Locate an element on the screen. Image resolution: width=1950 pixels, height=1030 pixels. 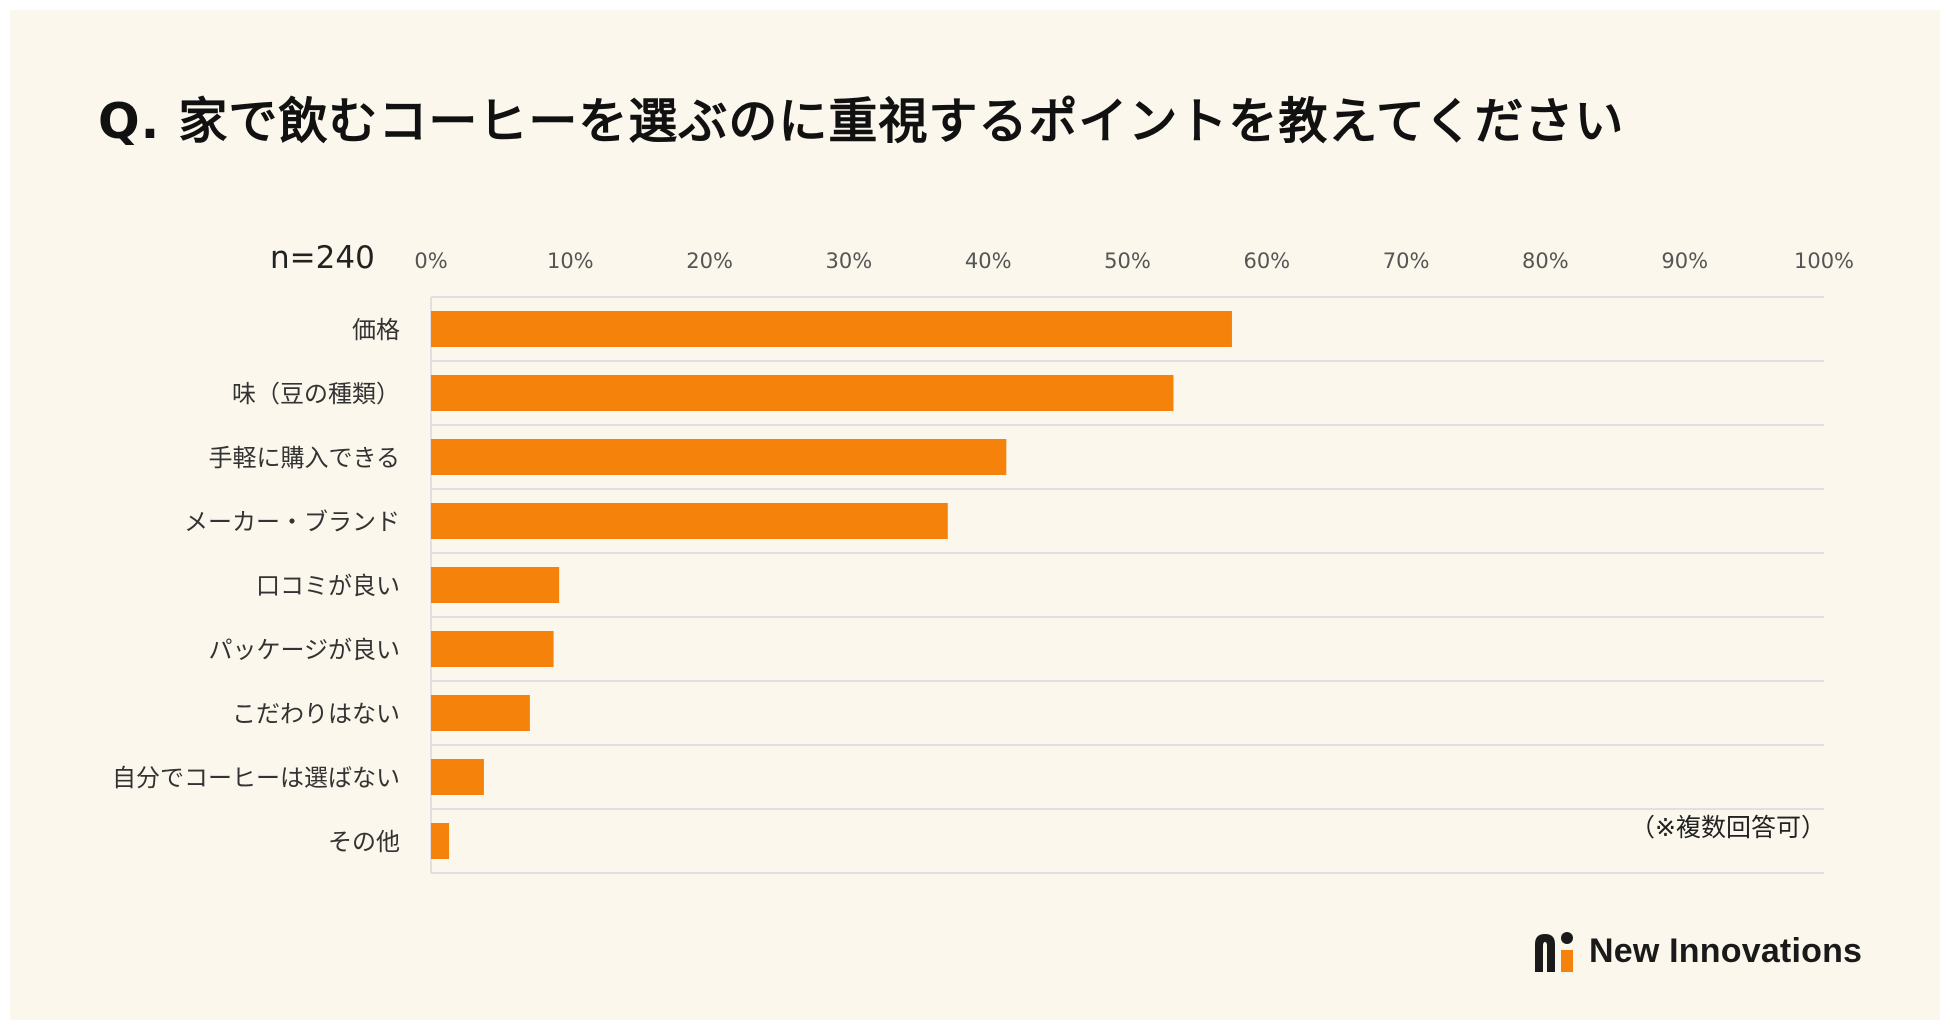
x-tick-label: 20% is located at coordinates (709, 261).